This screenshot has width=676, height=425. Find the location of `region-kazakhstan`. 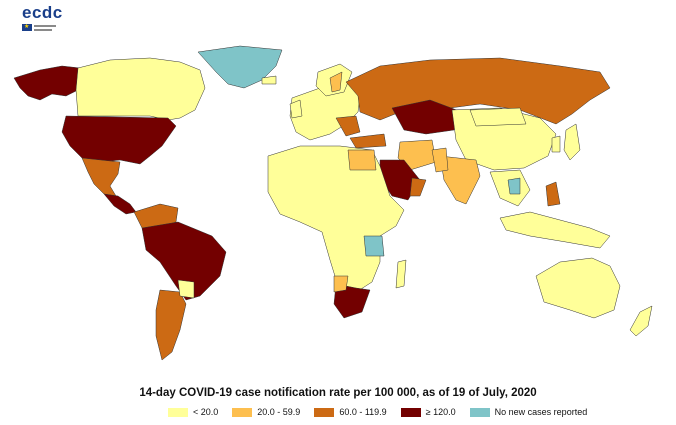

region-kazakhstan is located at coordinates (427, 117).